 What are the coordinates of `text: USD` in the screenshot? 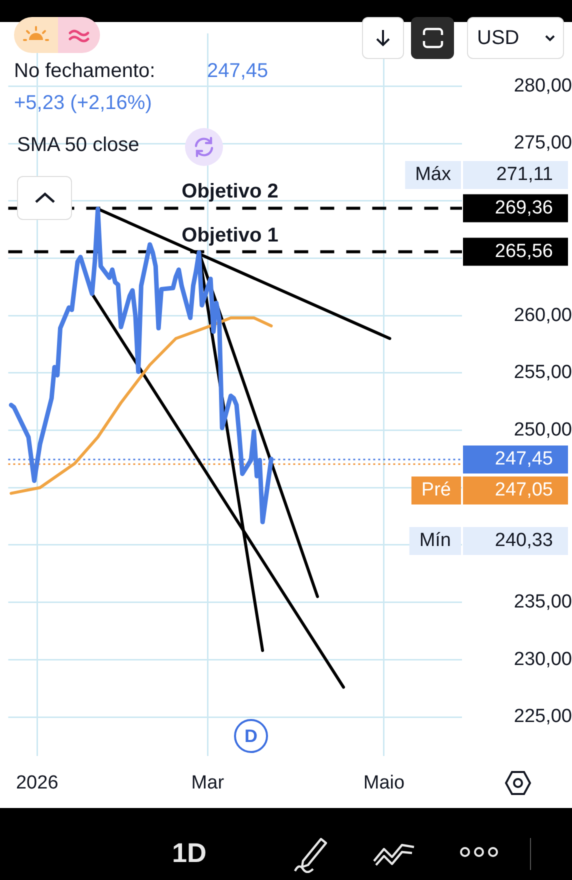 It's located at (498, 38).